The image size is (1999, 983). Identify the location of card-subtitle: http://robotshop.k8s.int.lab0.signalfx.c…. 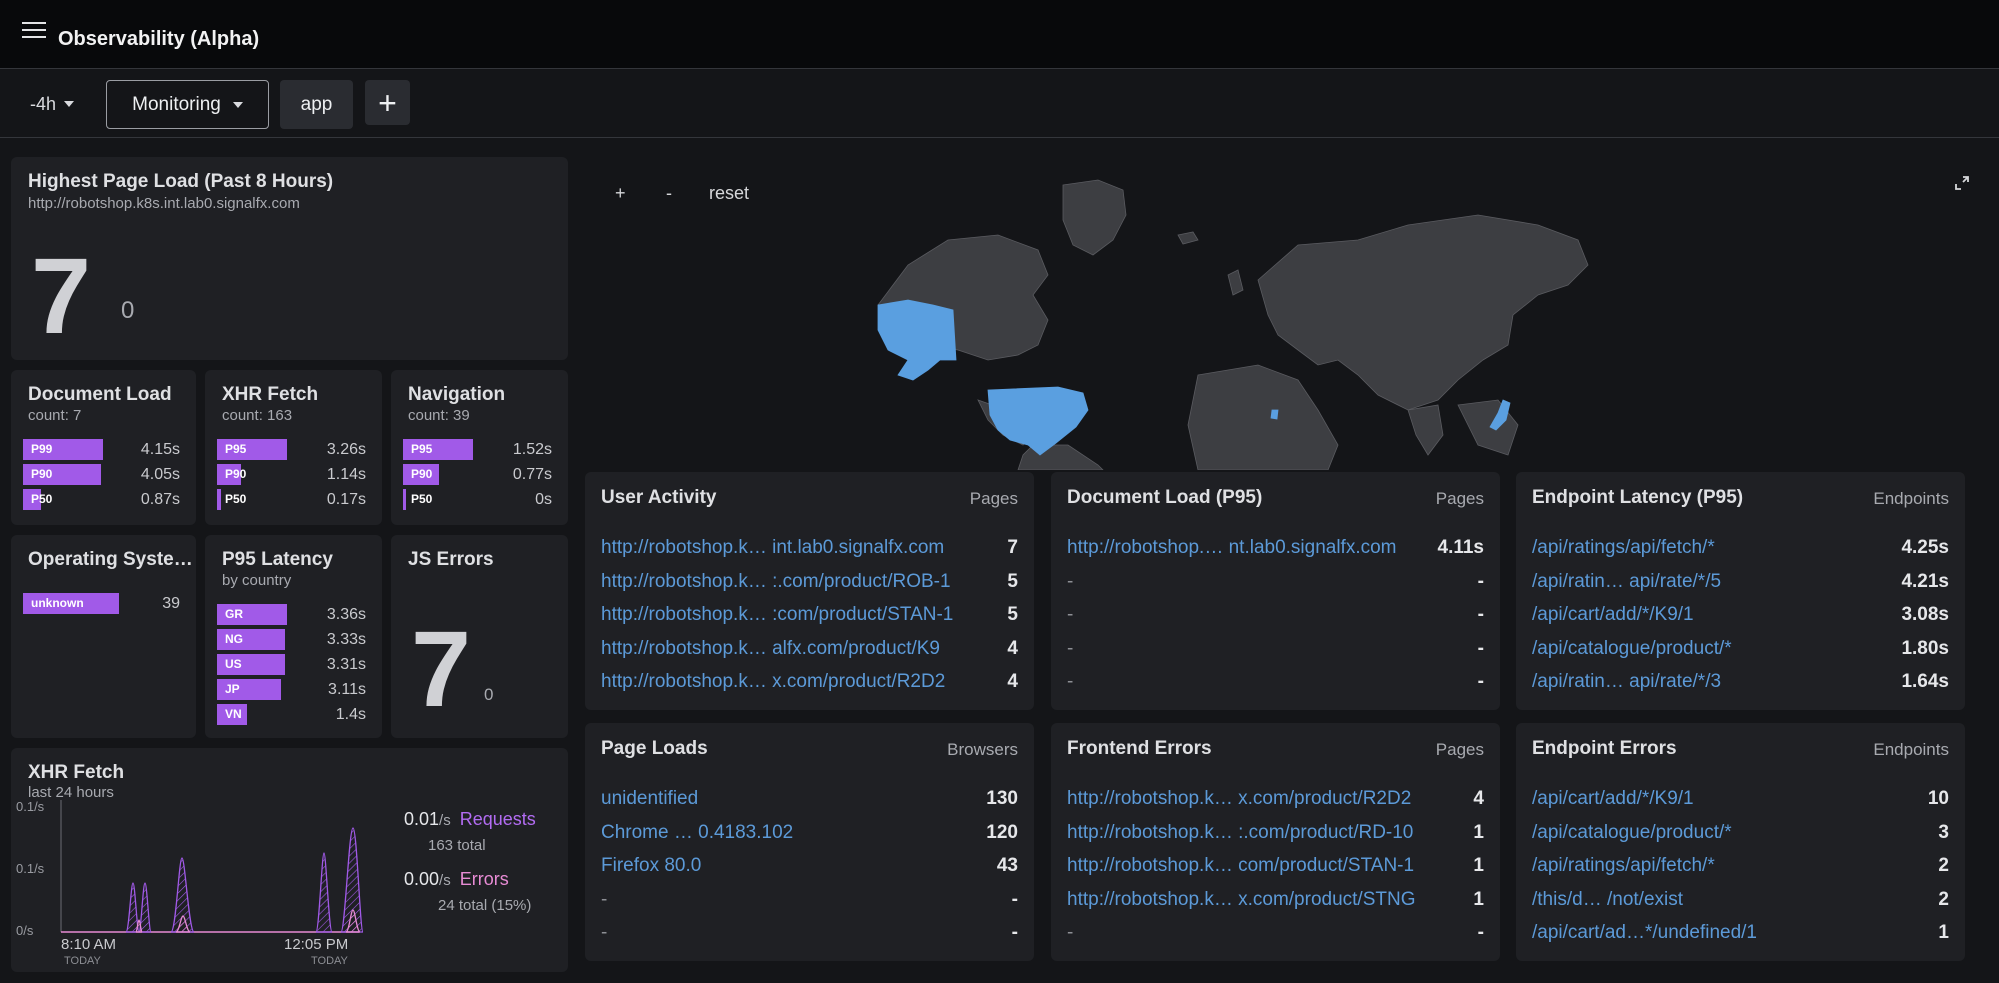
(164, 203).